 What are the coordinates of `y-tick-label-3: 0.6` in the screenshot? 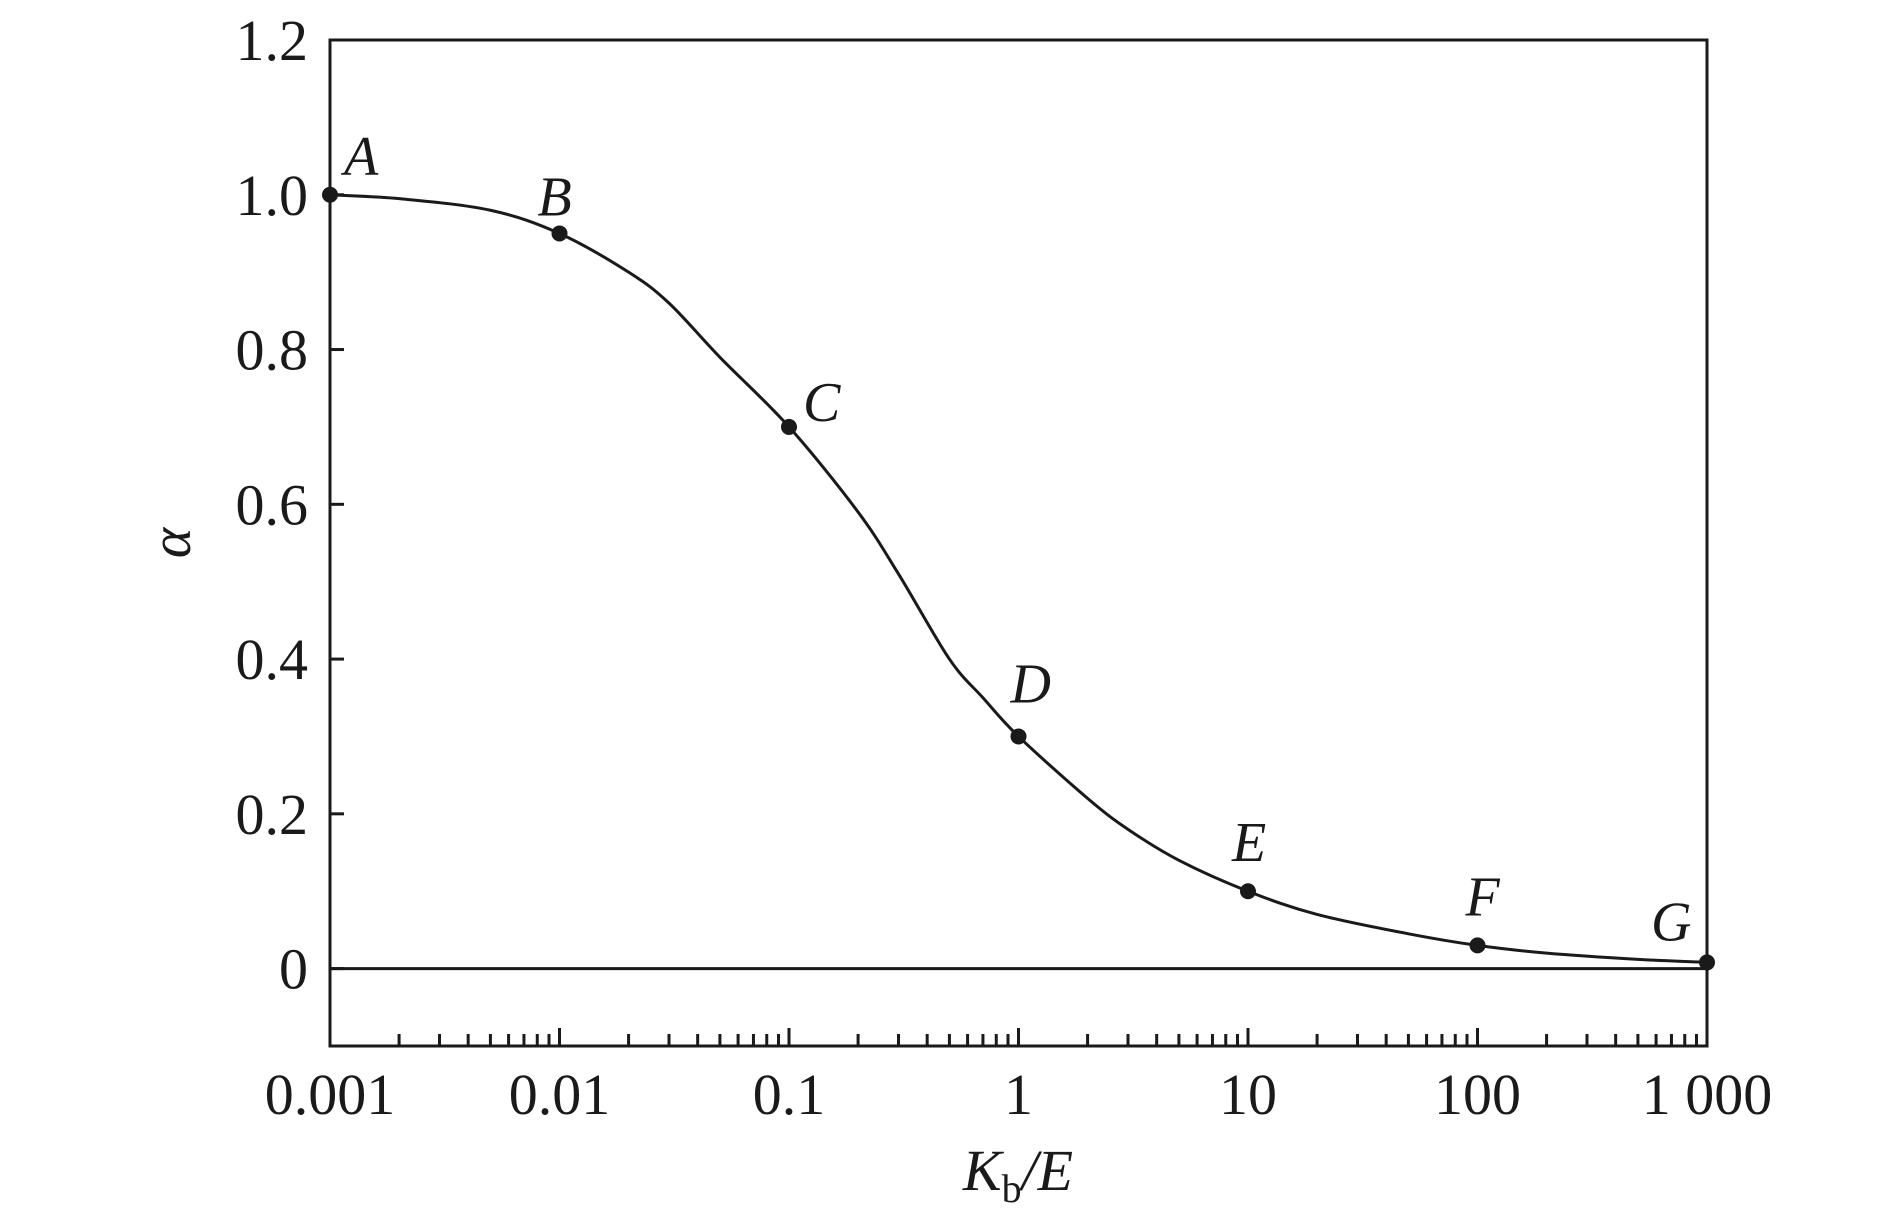 It's located at (272, 504).